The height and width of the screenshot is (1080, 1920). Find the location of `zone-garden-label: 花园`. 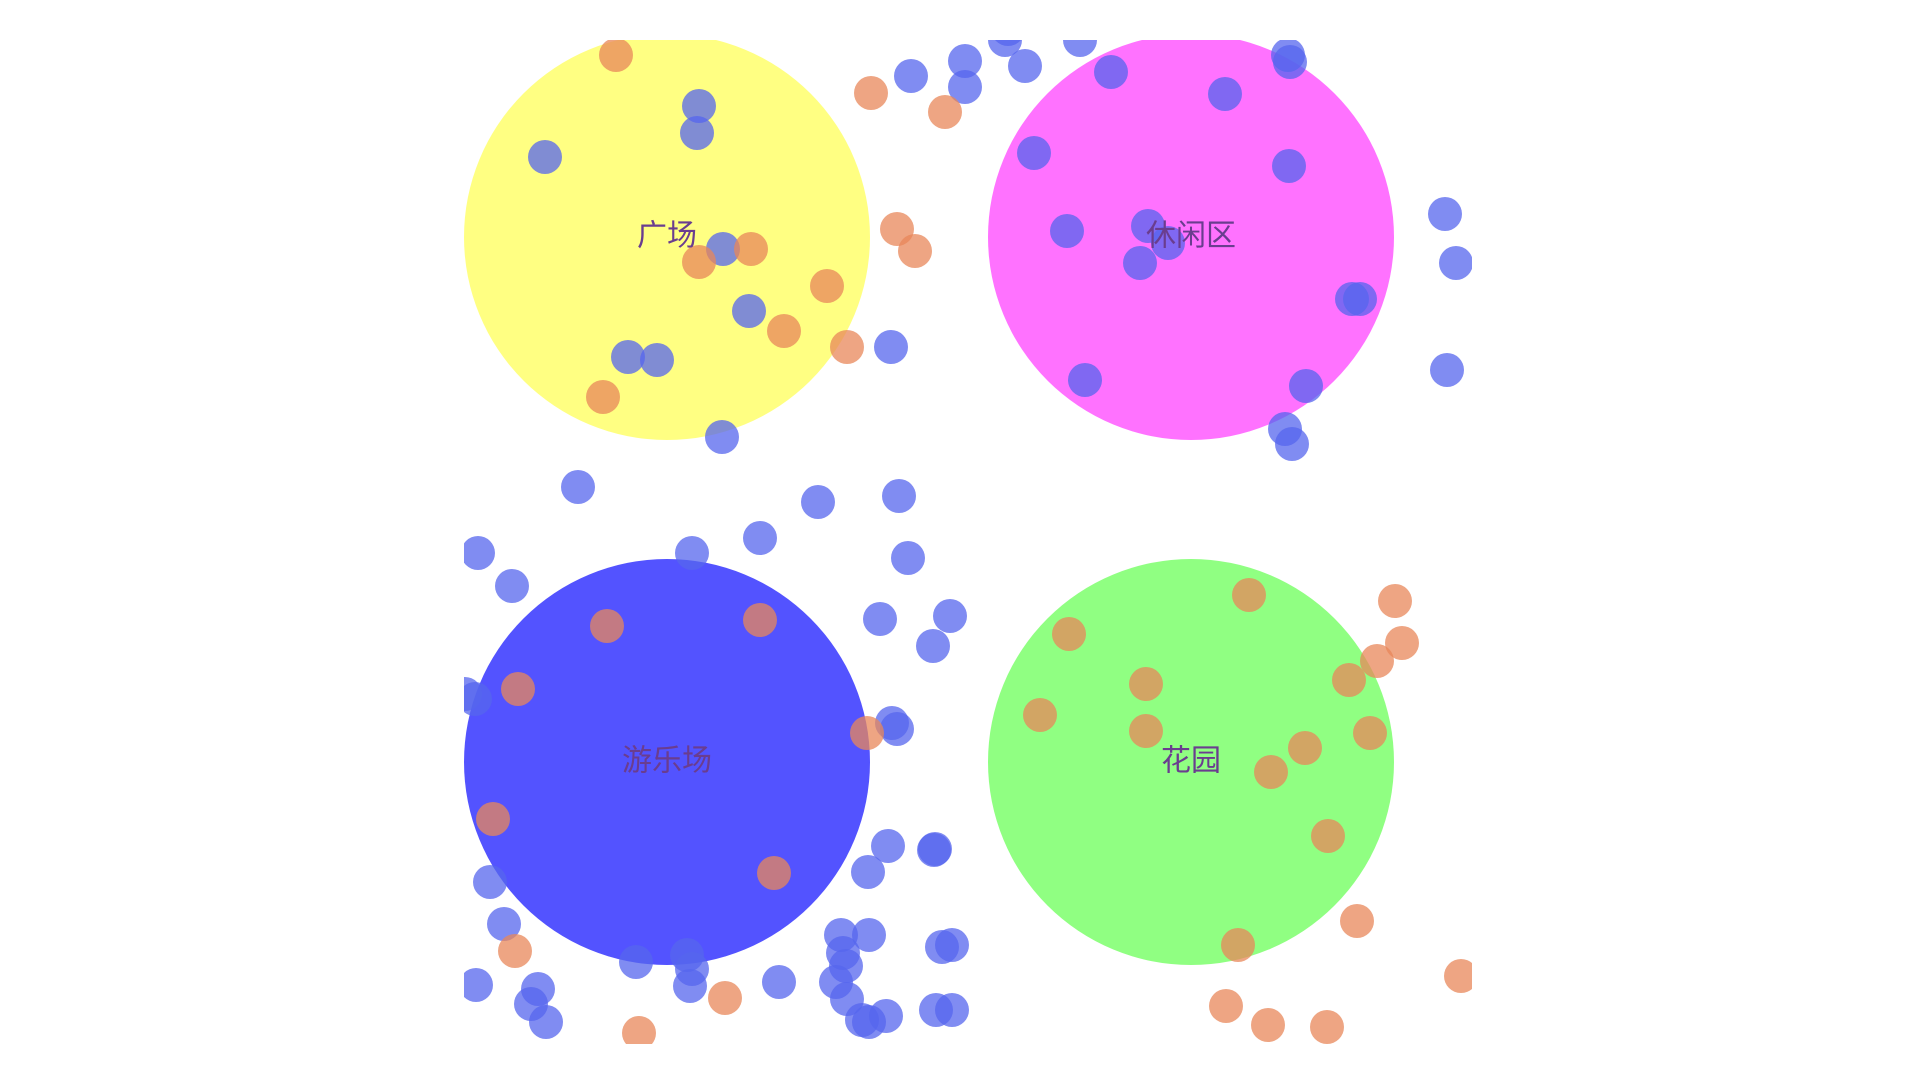

zone-garden-label: 花园 is located at coordinates (1191, 761).